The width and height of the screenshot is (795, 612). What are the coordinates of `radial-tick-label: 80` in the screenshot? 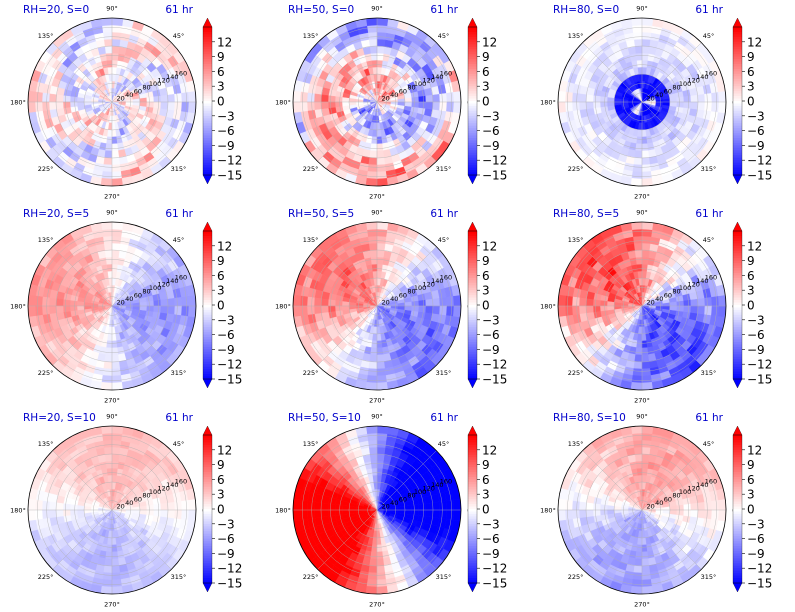 It's located at (146, 88).